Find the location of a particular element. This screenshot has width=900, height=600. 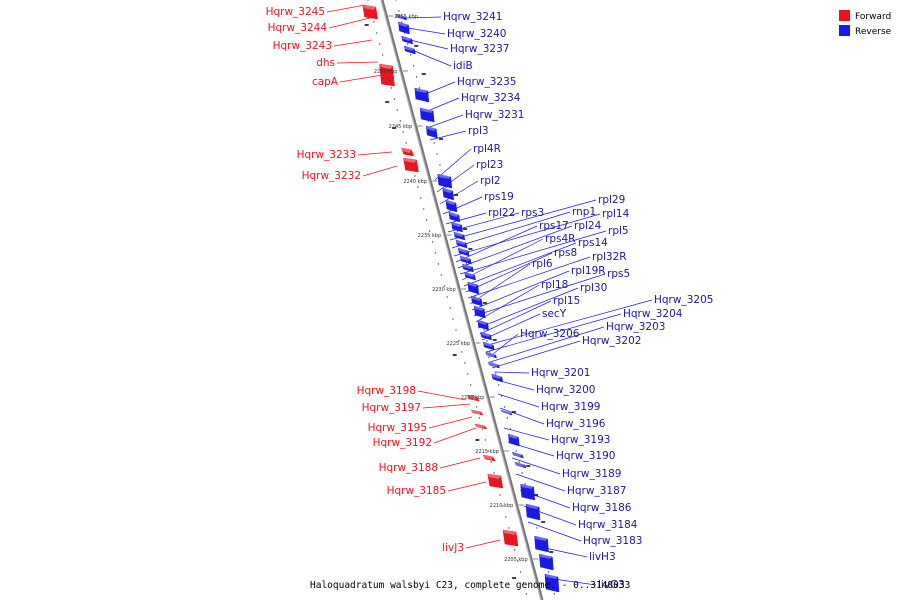

gene-label-rpl22: rpl22 is located at coordinates (501, 213).